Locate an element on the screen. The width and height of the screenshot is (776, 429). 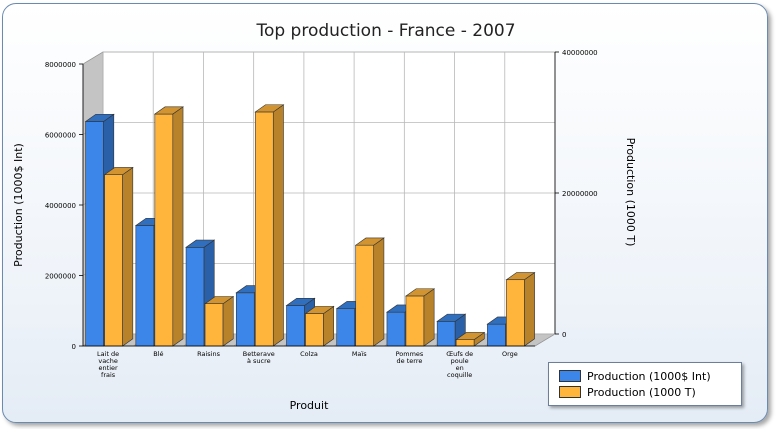
x-tick-label-line: Blé is located at coordinates (158, 354).